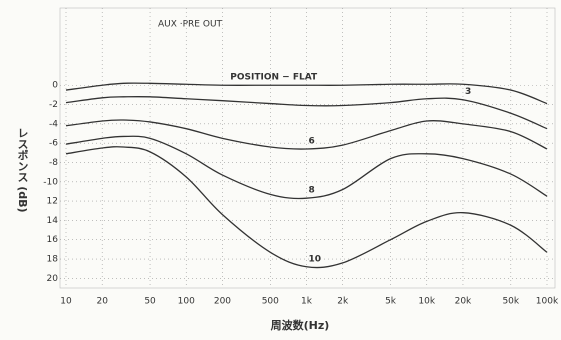  What do you see at coordinates (53, 240) in the screenshot?
I see `y-tick-label: 16` at bounding box center [53, 240].